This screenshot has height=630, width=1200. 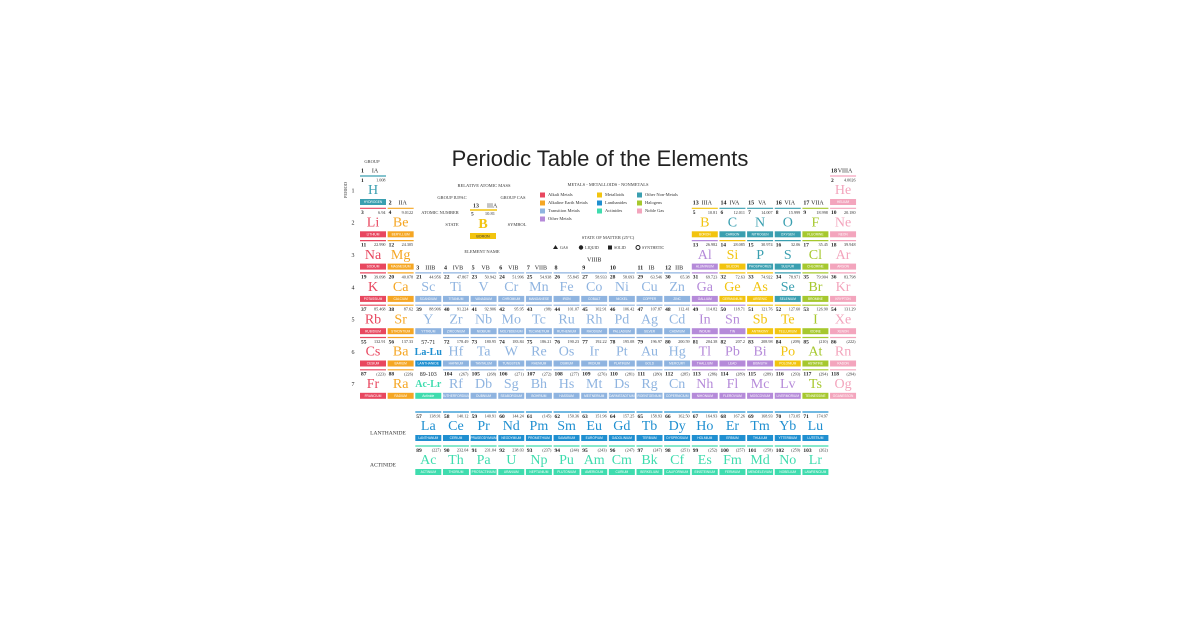 I want to click on symbol: Ar, so click(x=843, y=255).